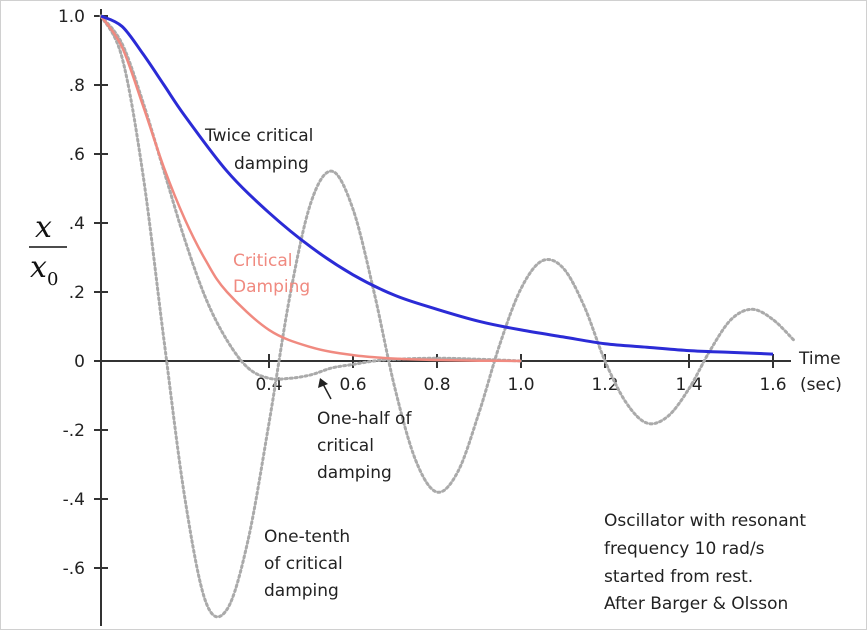 This screenshot has height=630, width=867. What do you see at coordinates (303, 564) in the screenshot?
I see `annotation-tenth-line2: of critical` at bounding box center [303, 564].